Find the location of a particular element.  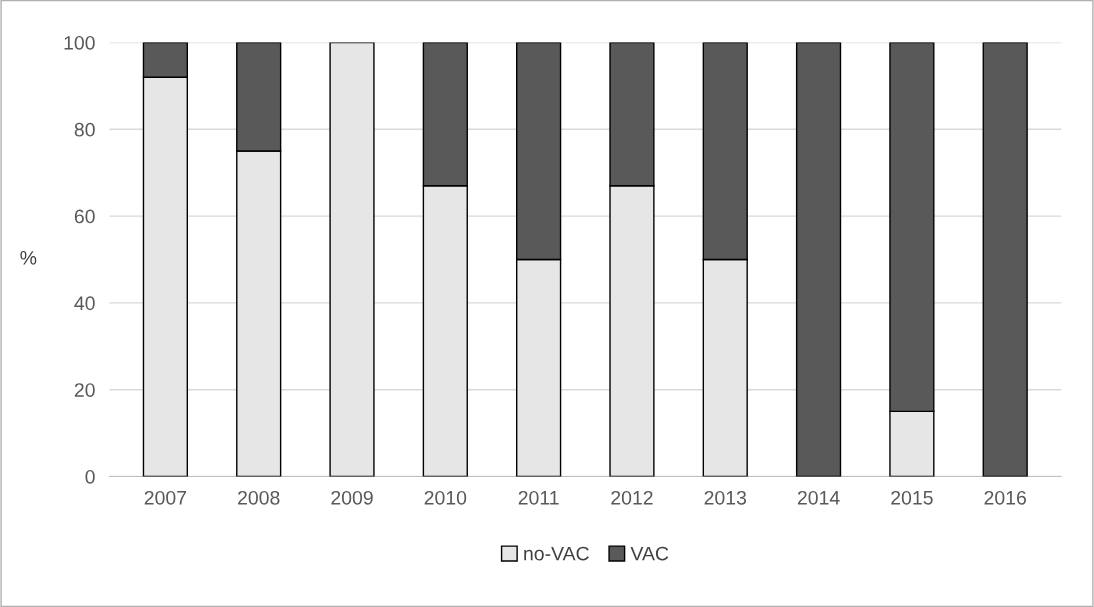

x-tick-label: 2010 is located at coordinates (445, 497).